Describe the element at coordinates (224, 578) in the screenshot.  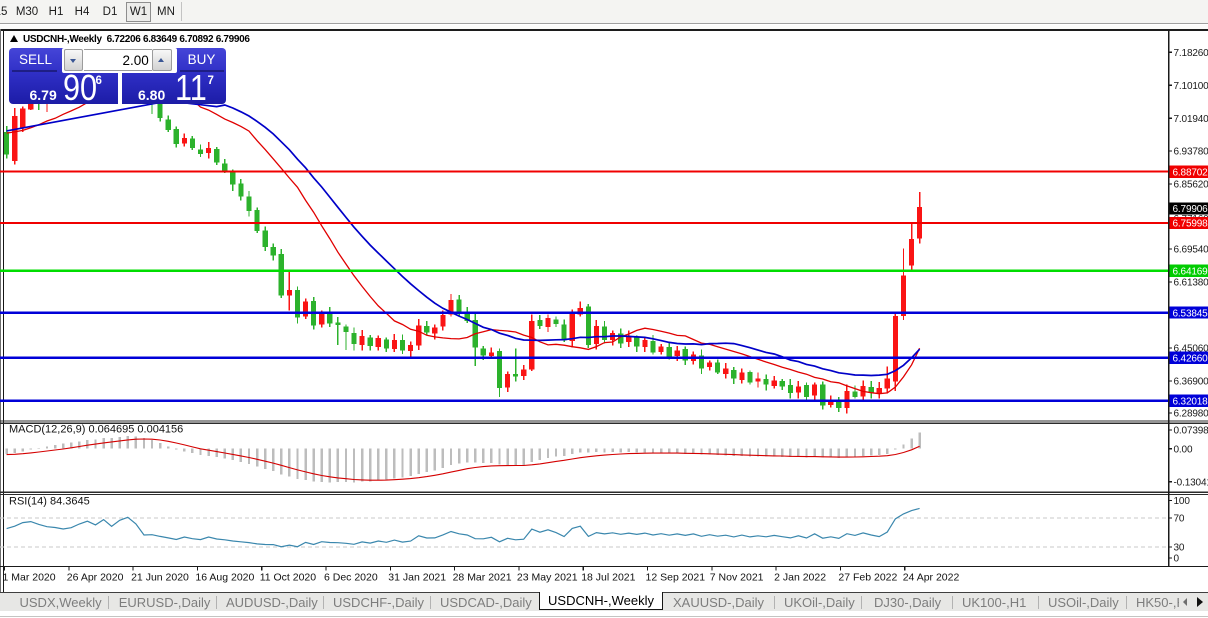
I see `svg-text: 16 Aug 2020` at that location.